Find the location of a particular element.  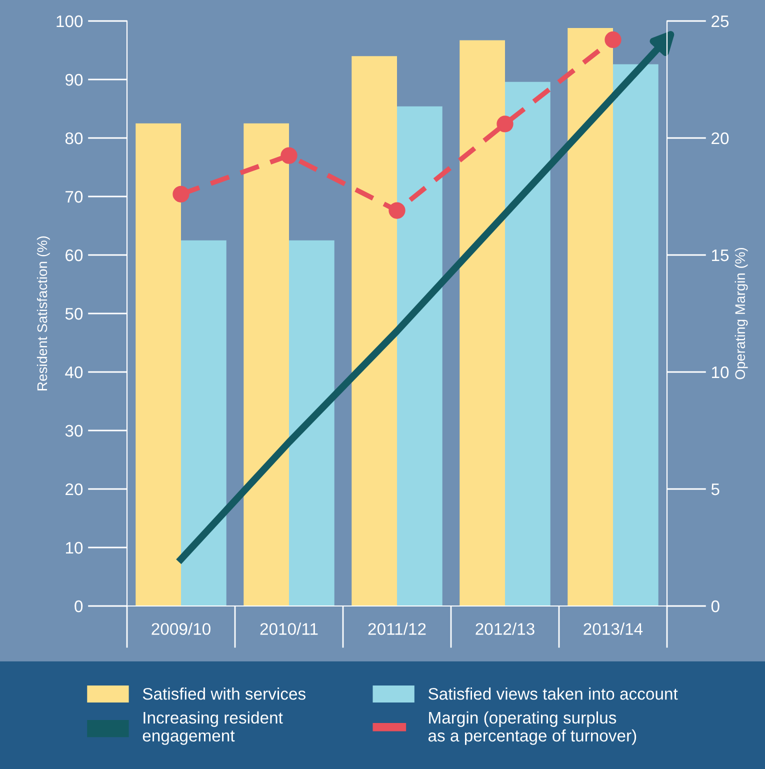

legend-label: Satisfied with services is located at coordinates (224, 694).